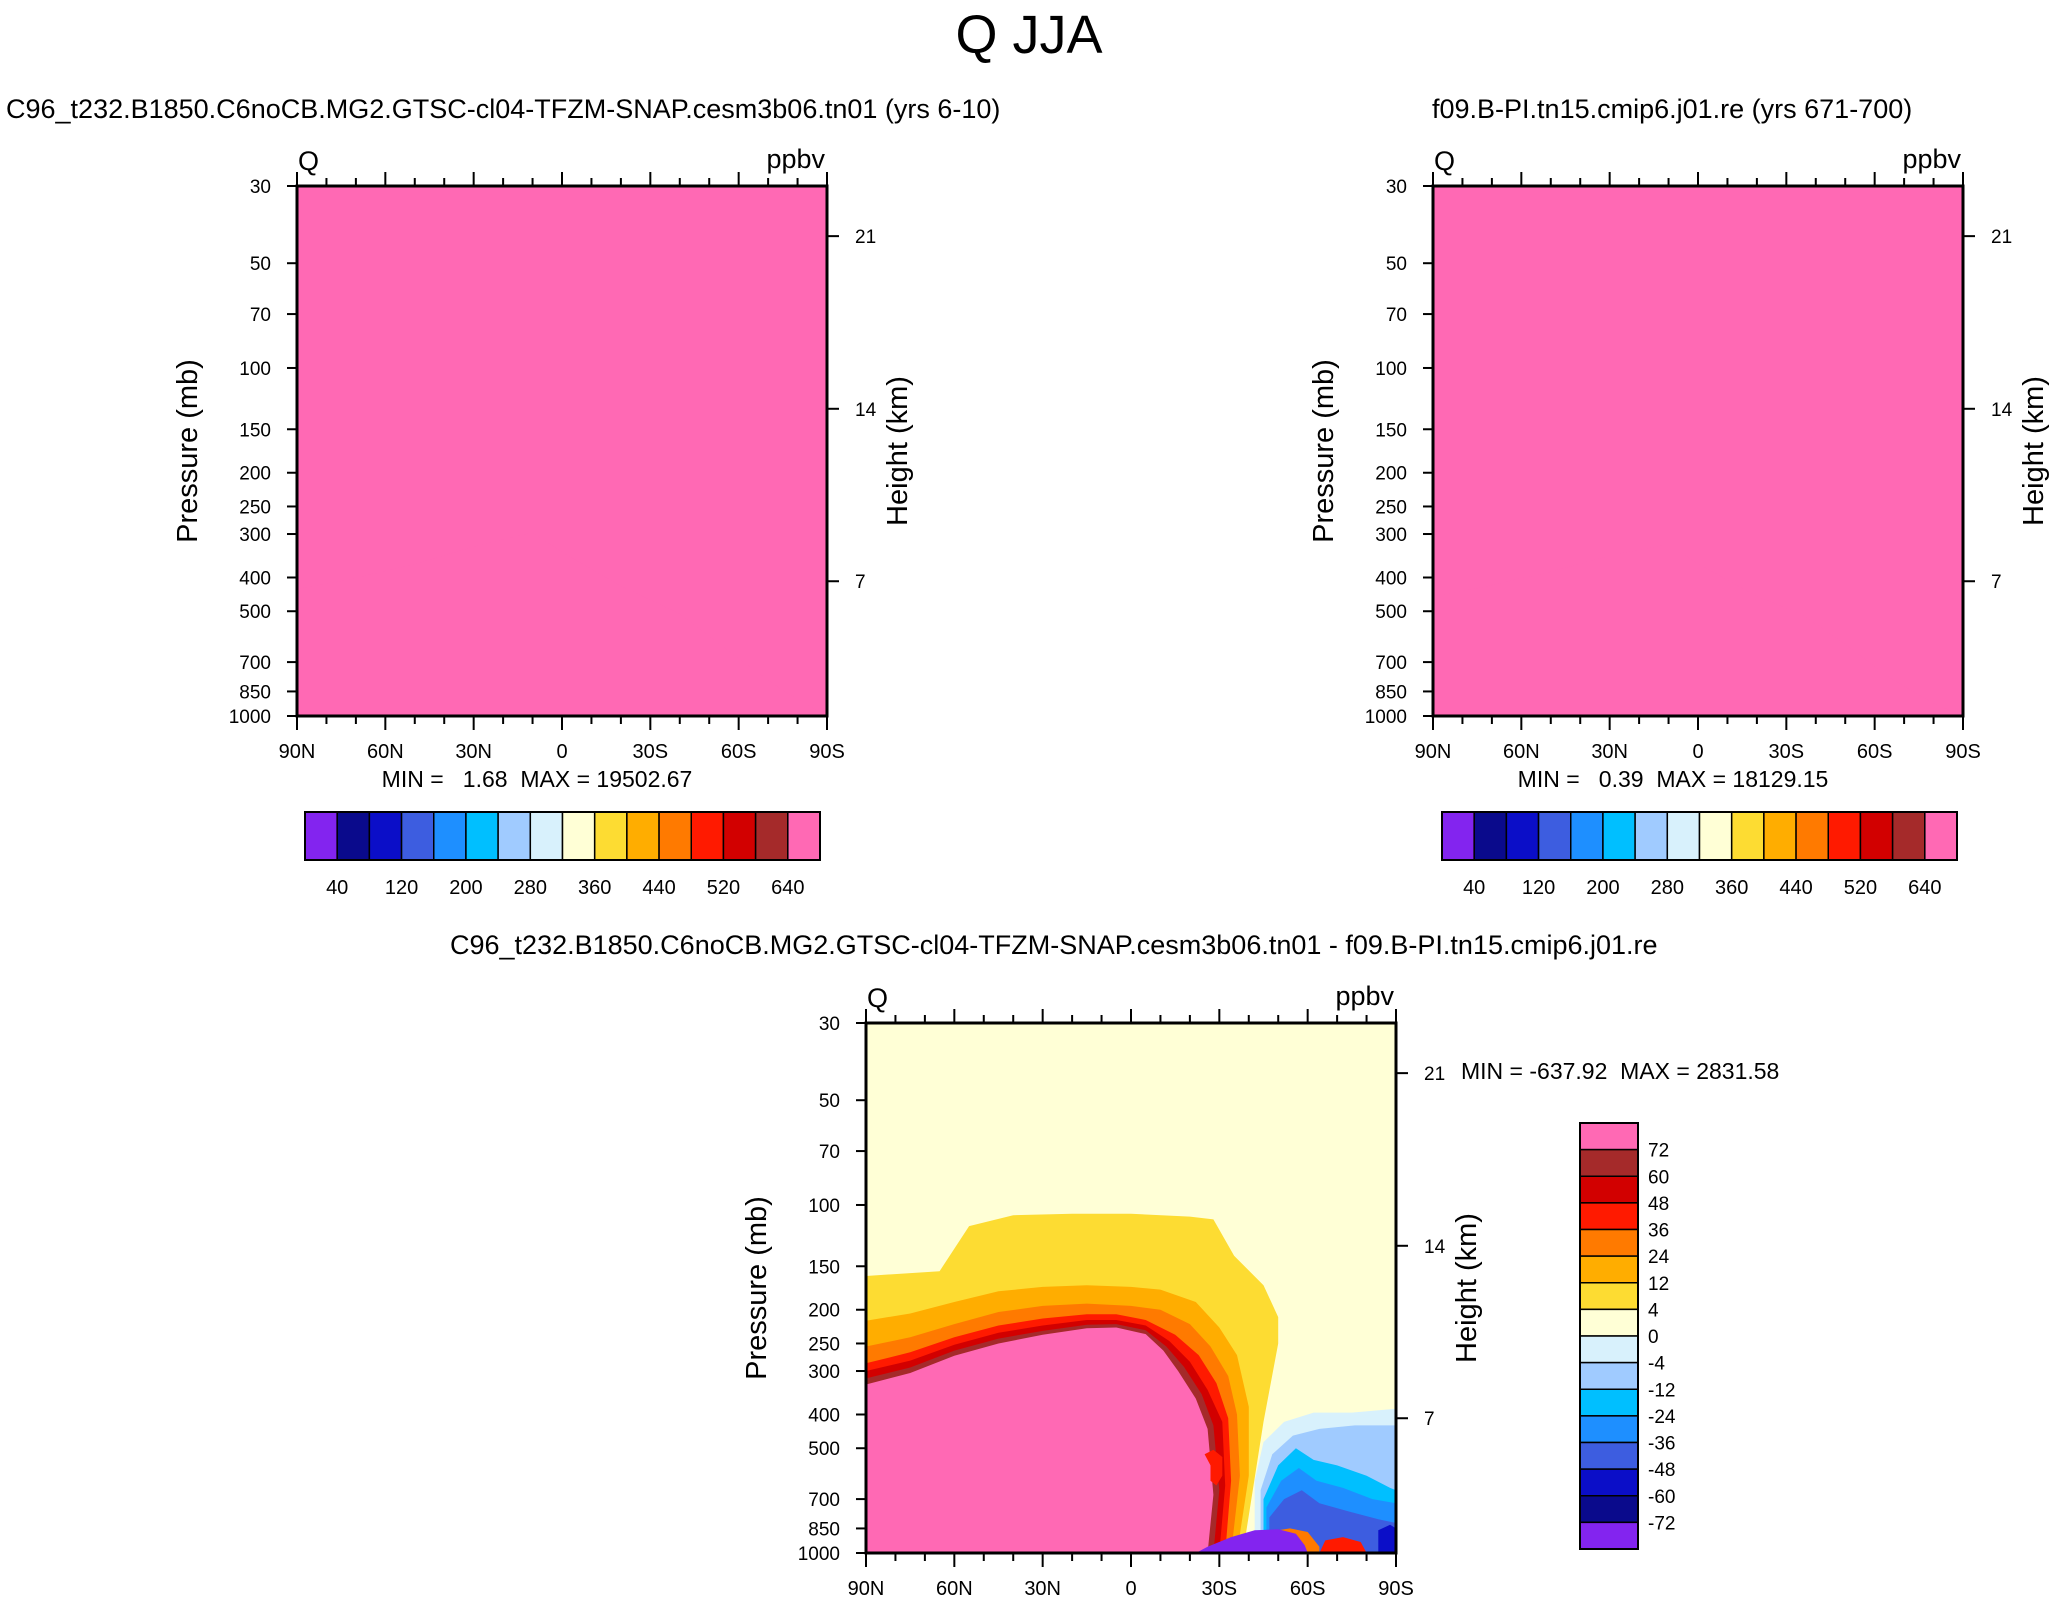  Describe the element at coordinates (562, 451) in the screenshot. I see `panel-test-contour-fills` at that location.